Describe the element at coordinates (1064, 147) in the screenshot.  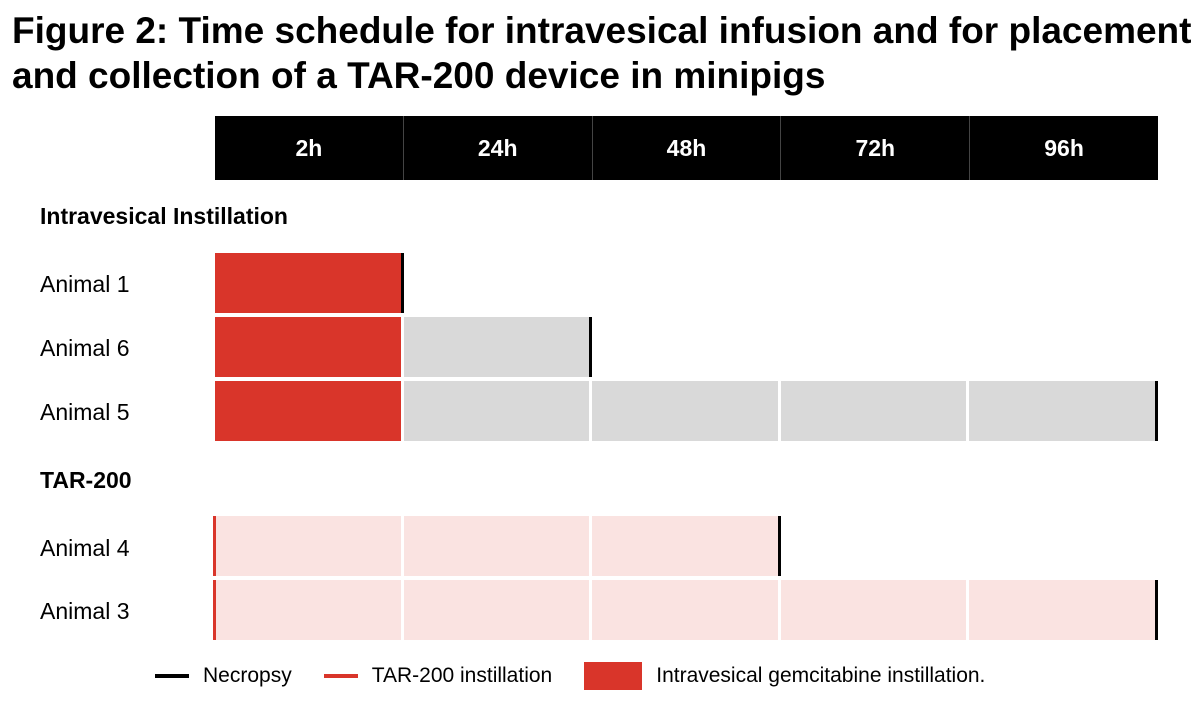
I see `header-cell-96h: 96h` at that location.